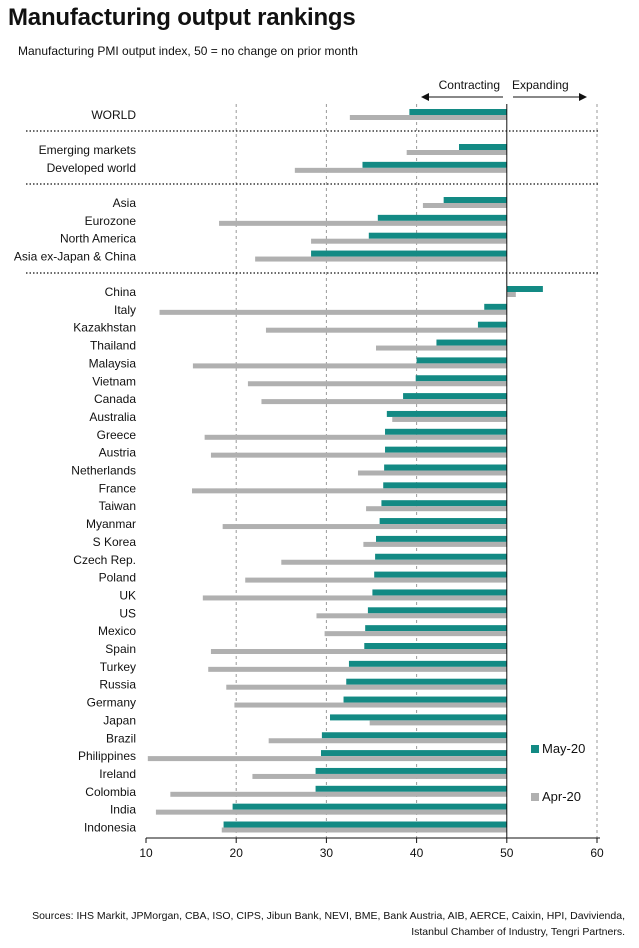 This screenshot has width=639, height=948. What do you see at coordinates (118, 667) in the screenshot?
I see `category-label: Turkey` at bounding box center [118, 667].